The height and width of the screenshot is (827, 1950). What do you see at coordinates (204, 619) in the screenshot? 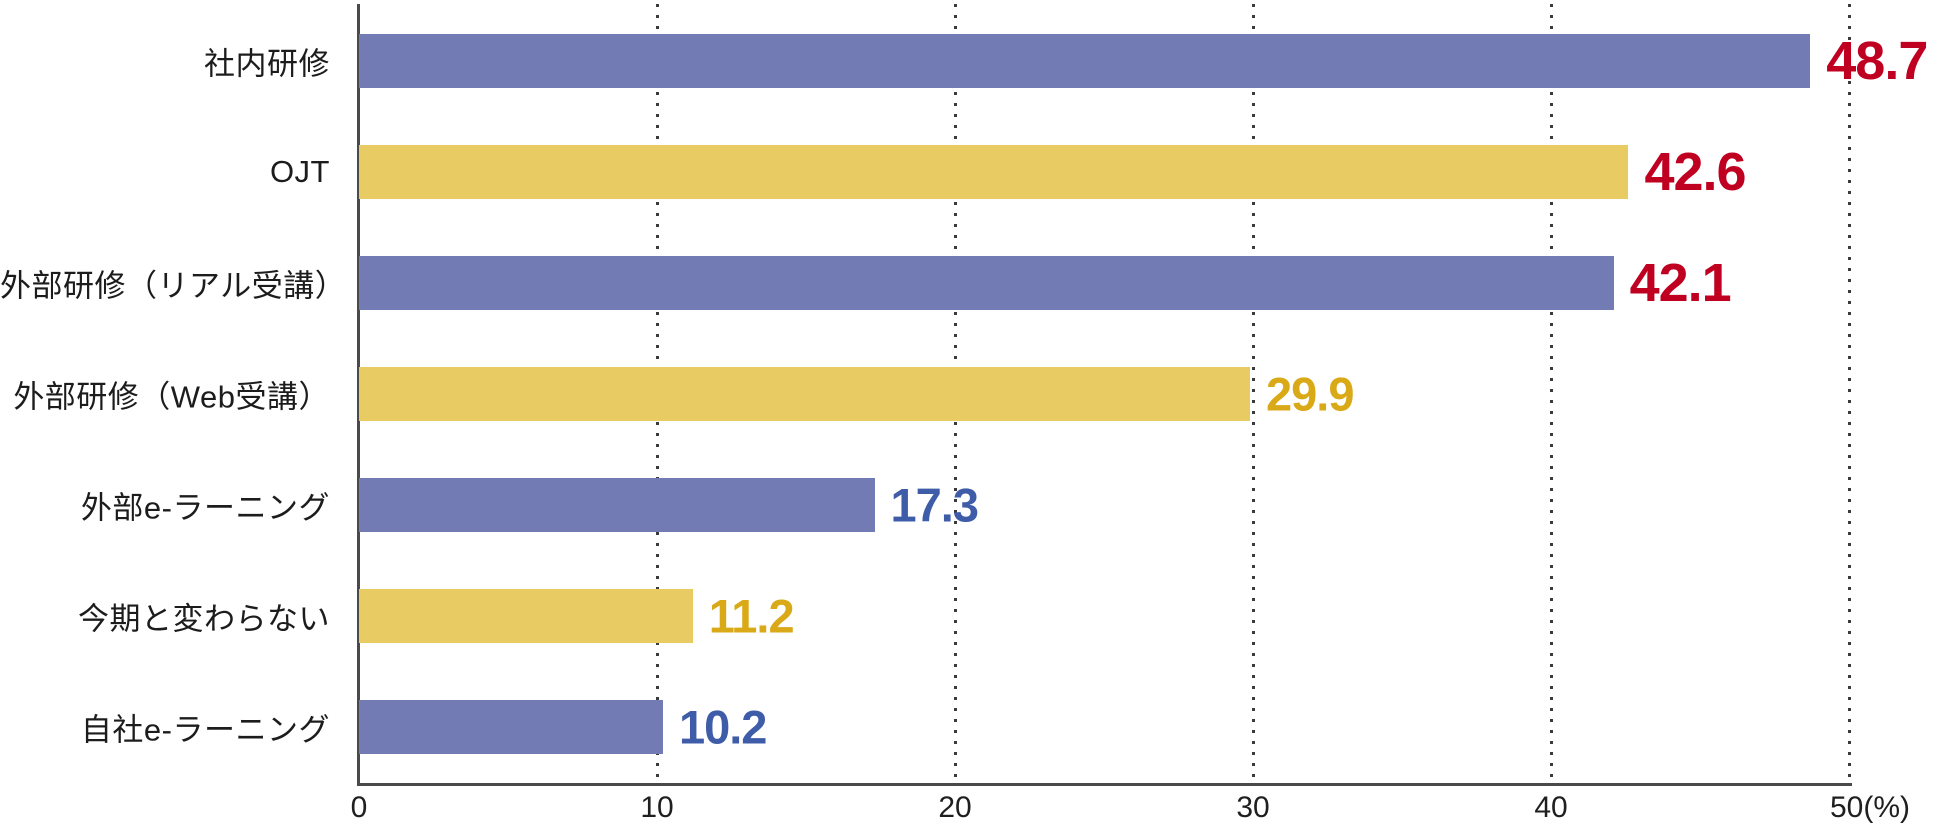
I see `category-label: 今期と変わらない` at bounding box center [204, 619].